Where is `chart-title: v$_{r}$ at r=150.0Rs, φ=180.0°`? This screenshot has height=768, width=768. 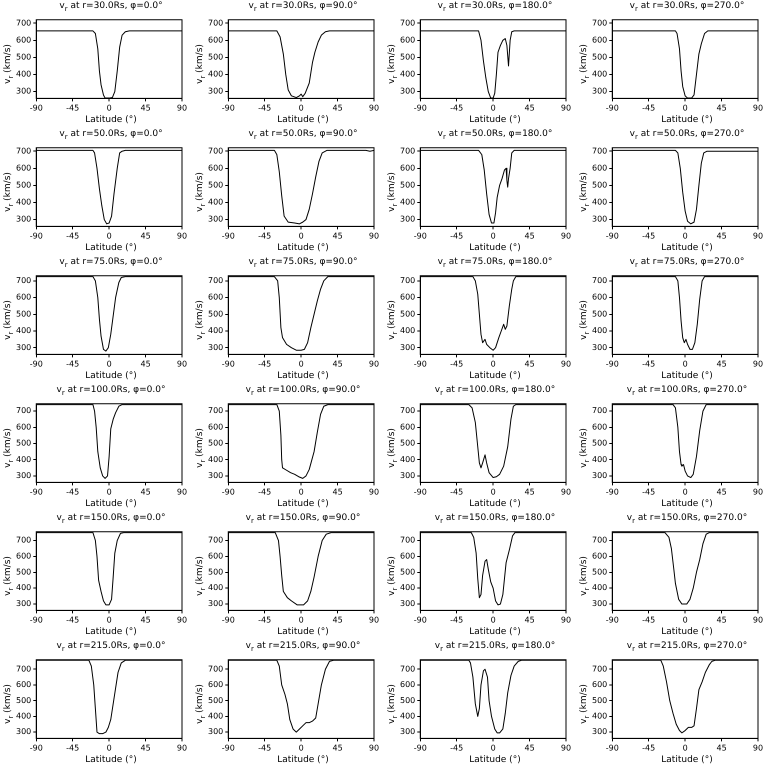 chart-title: v$_{r}$ at r=150.0Rs, φ=180.0° is located at coordinates (495, 518).